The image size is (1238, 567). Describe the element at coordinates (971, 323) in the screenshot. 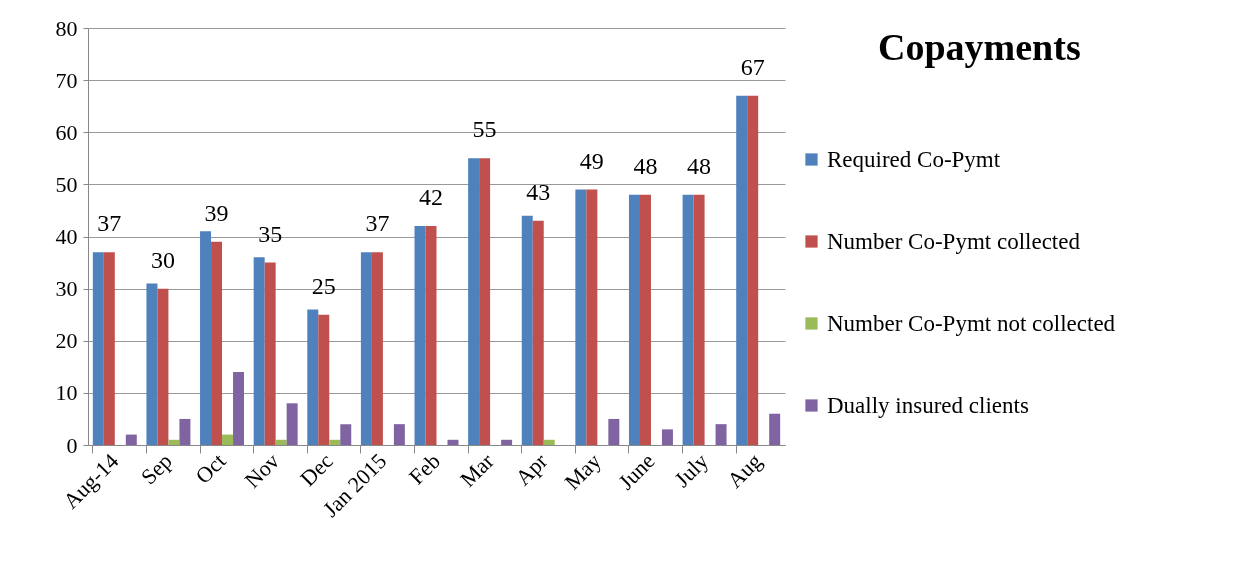

I see `legend-label: Number Co-Pymt not collected` at that location.